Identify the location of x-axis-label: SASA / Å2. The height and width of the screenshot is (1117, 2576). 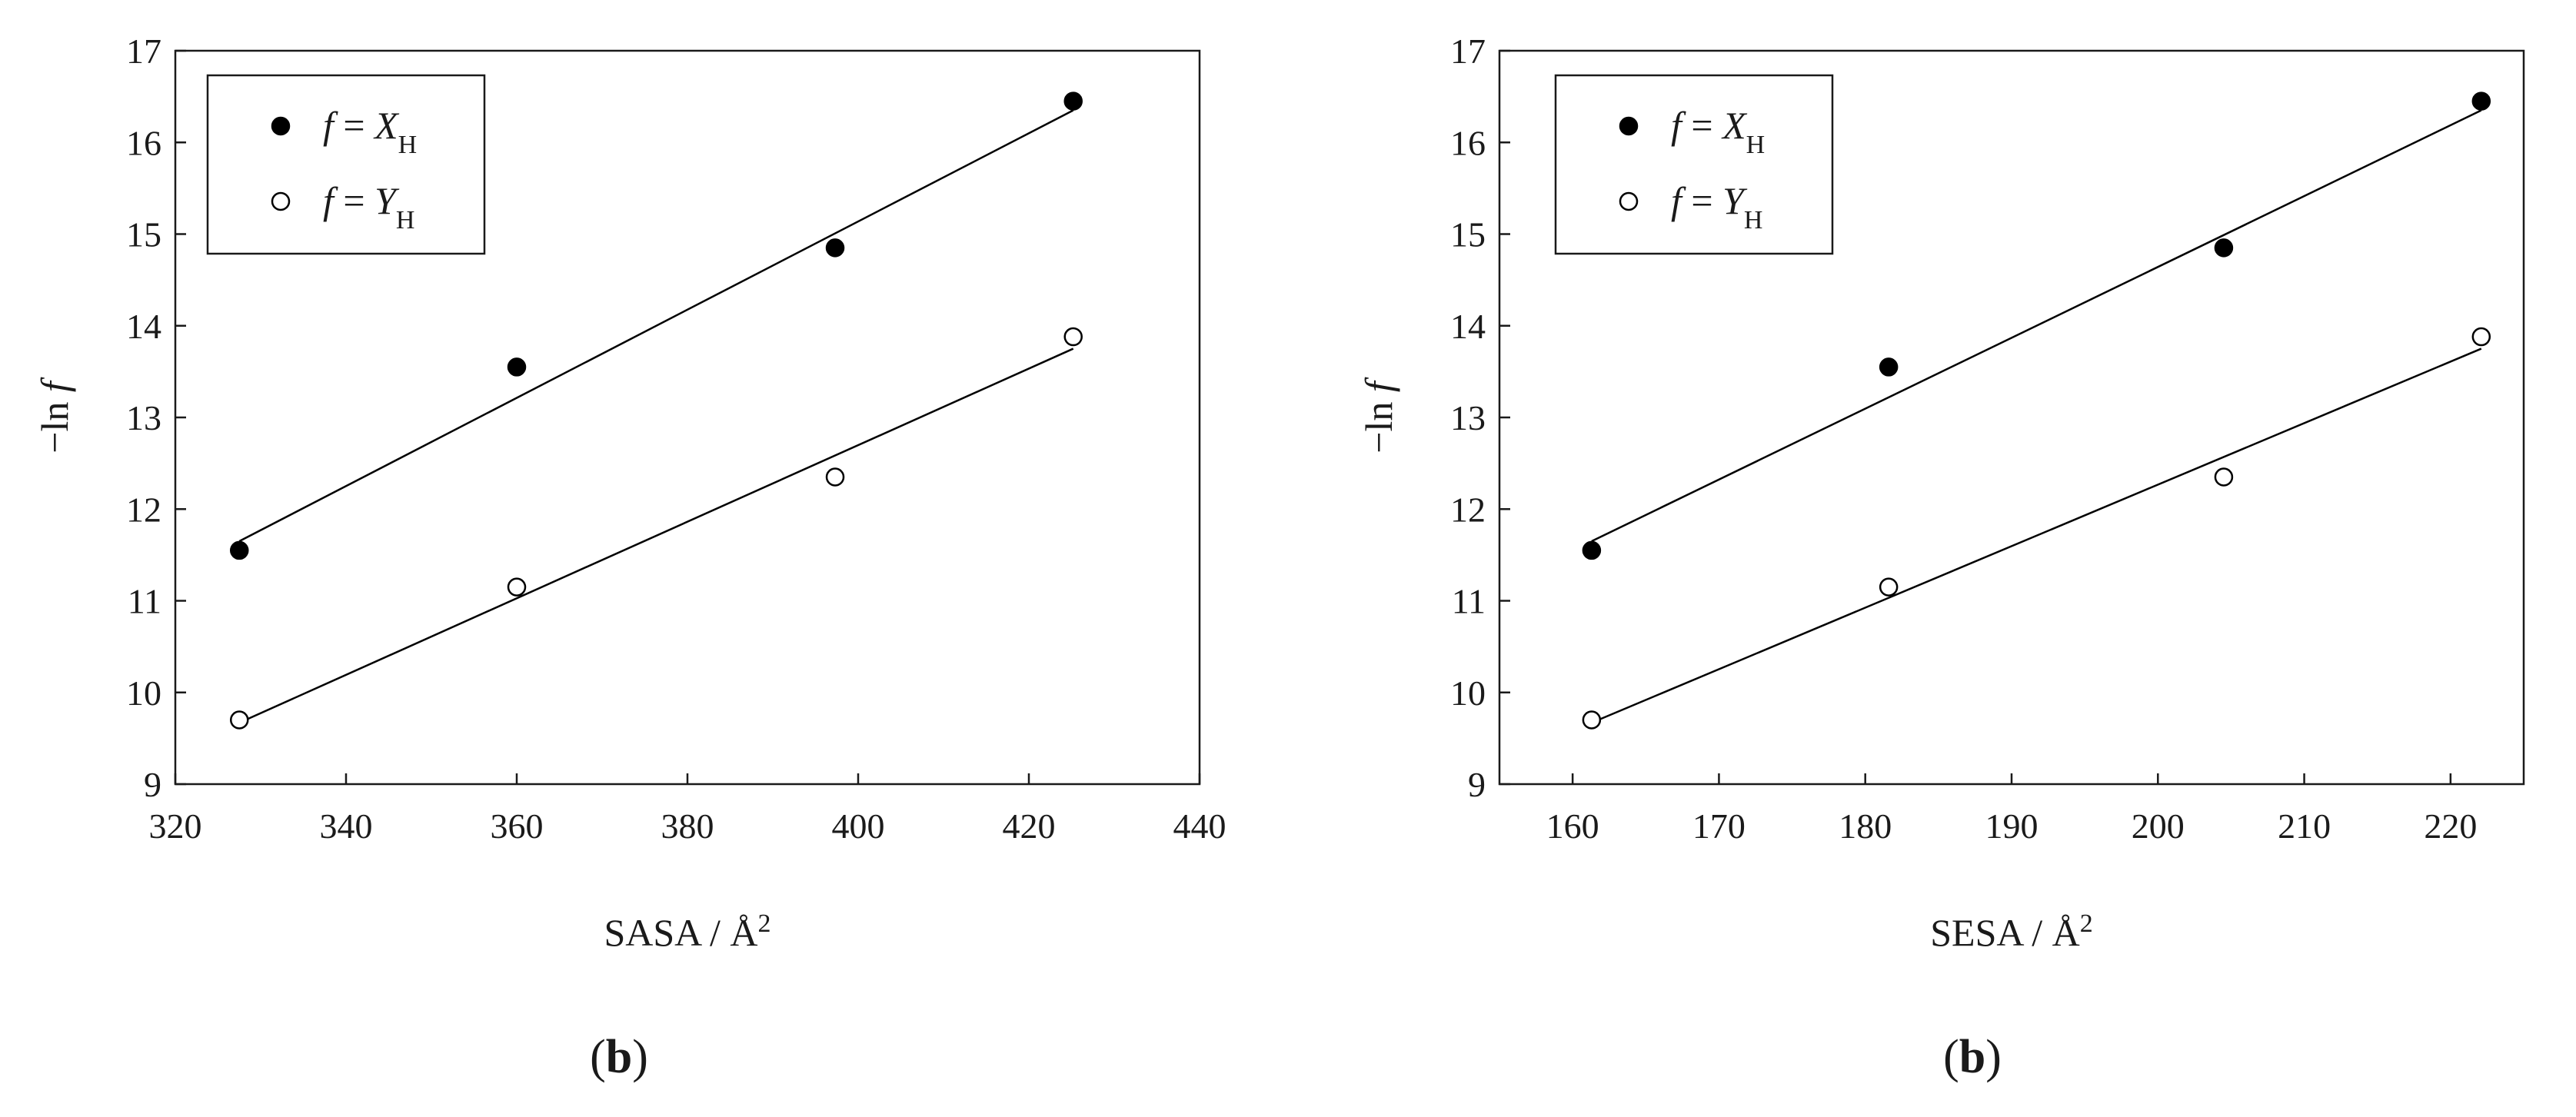
(687, 932).